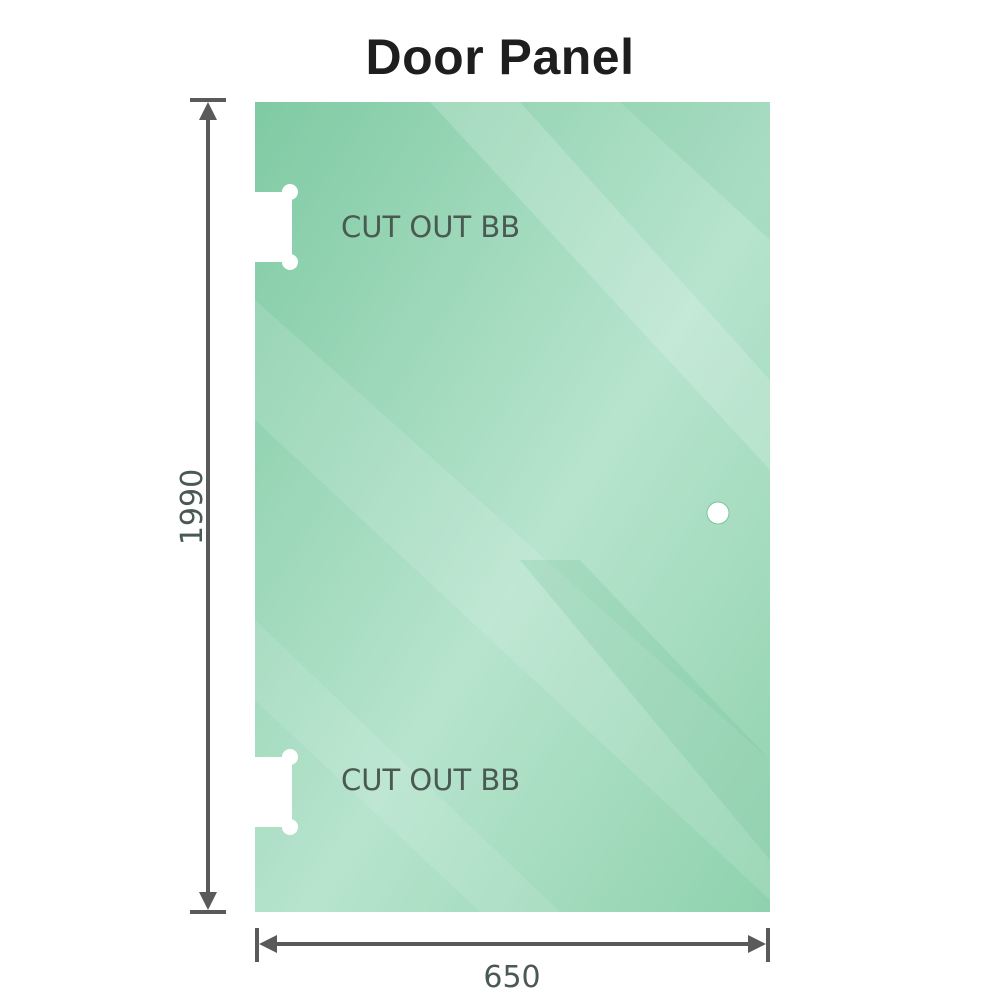  I want to click on width-dimension-arrow, so click(512, 945).